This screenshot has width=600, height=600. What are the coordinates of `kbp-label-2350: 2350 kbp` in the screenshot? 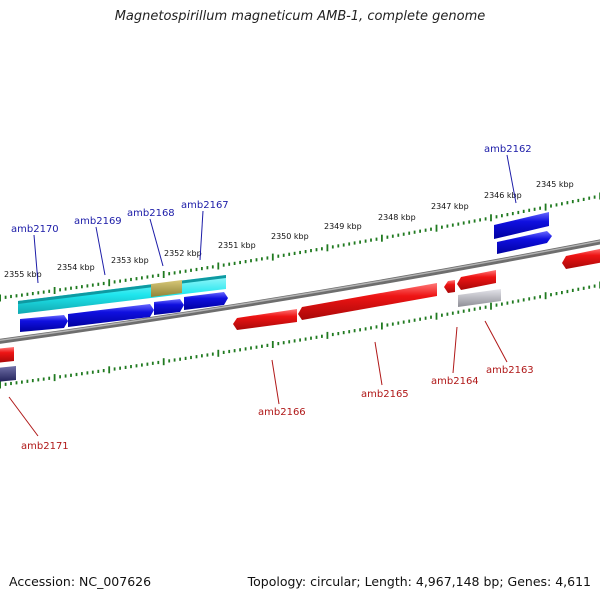 It's located at (290, 236).